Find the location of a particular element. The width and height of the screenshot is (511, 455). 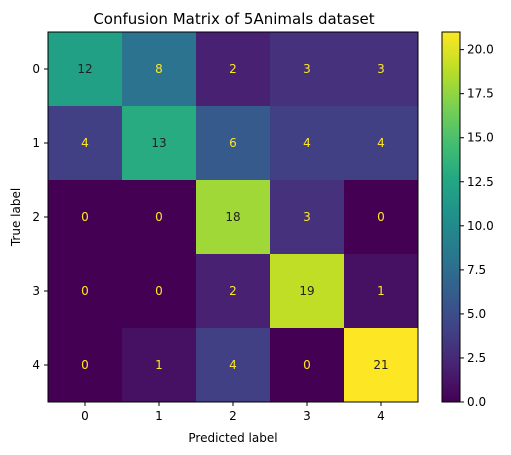

matrix-cell-r0-c0 is located at coordinates (85, 69).